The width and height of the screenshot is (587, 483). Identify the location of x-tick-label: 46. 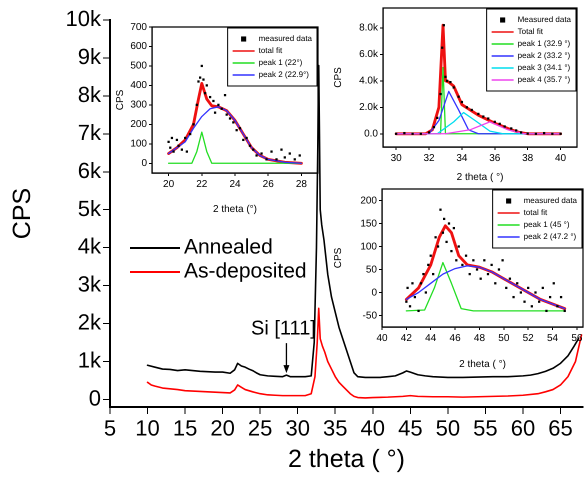
(456, 338).